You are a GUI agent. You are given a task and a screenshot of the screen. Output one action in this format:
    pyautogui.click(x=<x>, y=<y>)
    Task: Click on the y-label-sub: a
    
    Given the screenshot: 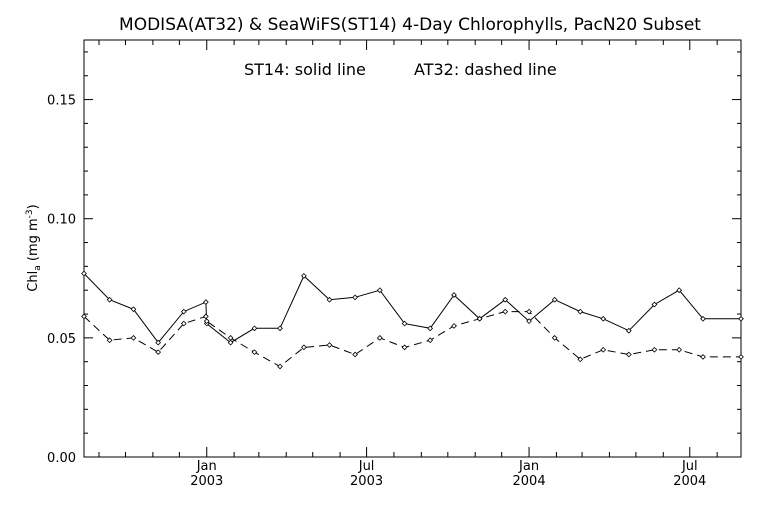 What is the action you would take?
    pyautogui.click(x=38, y=268)
    